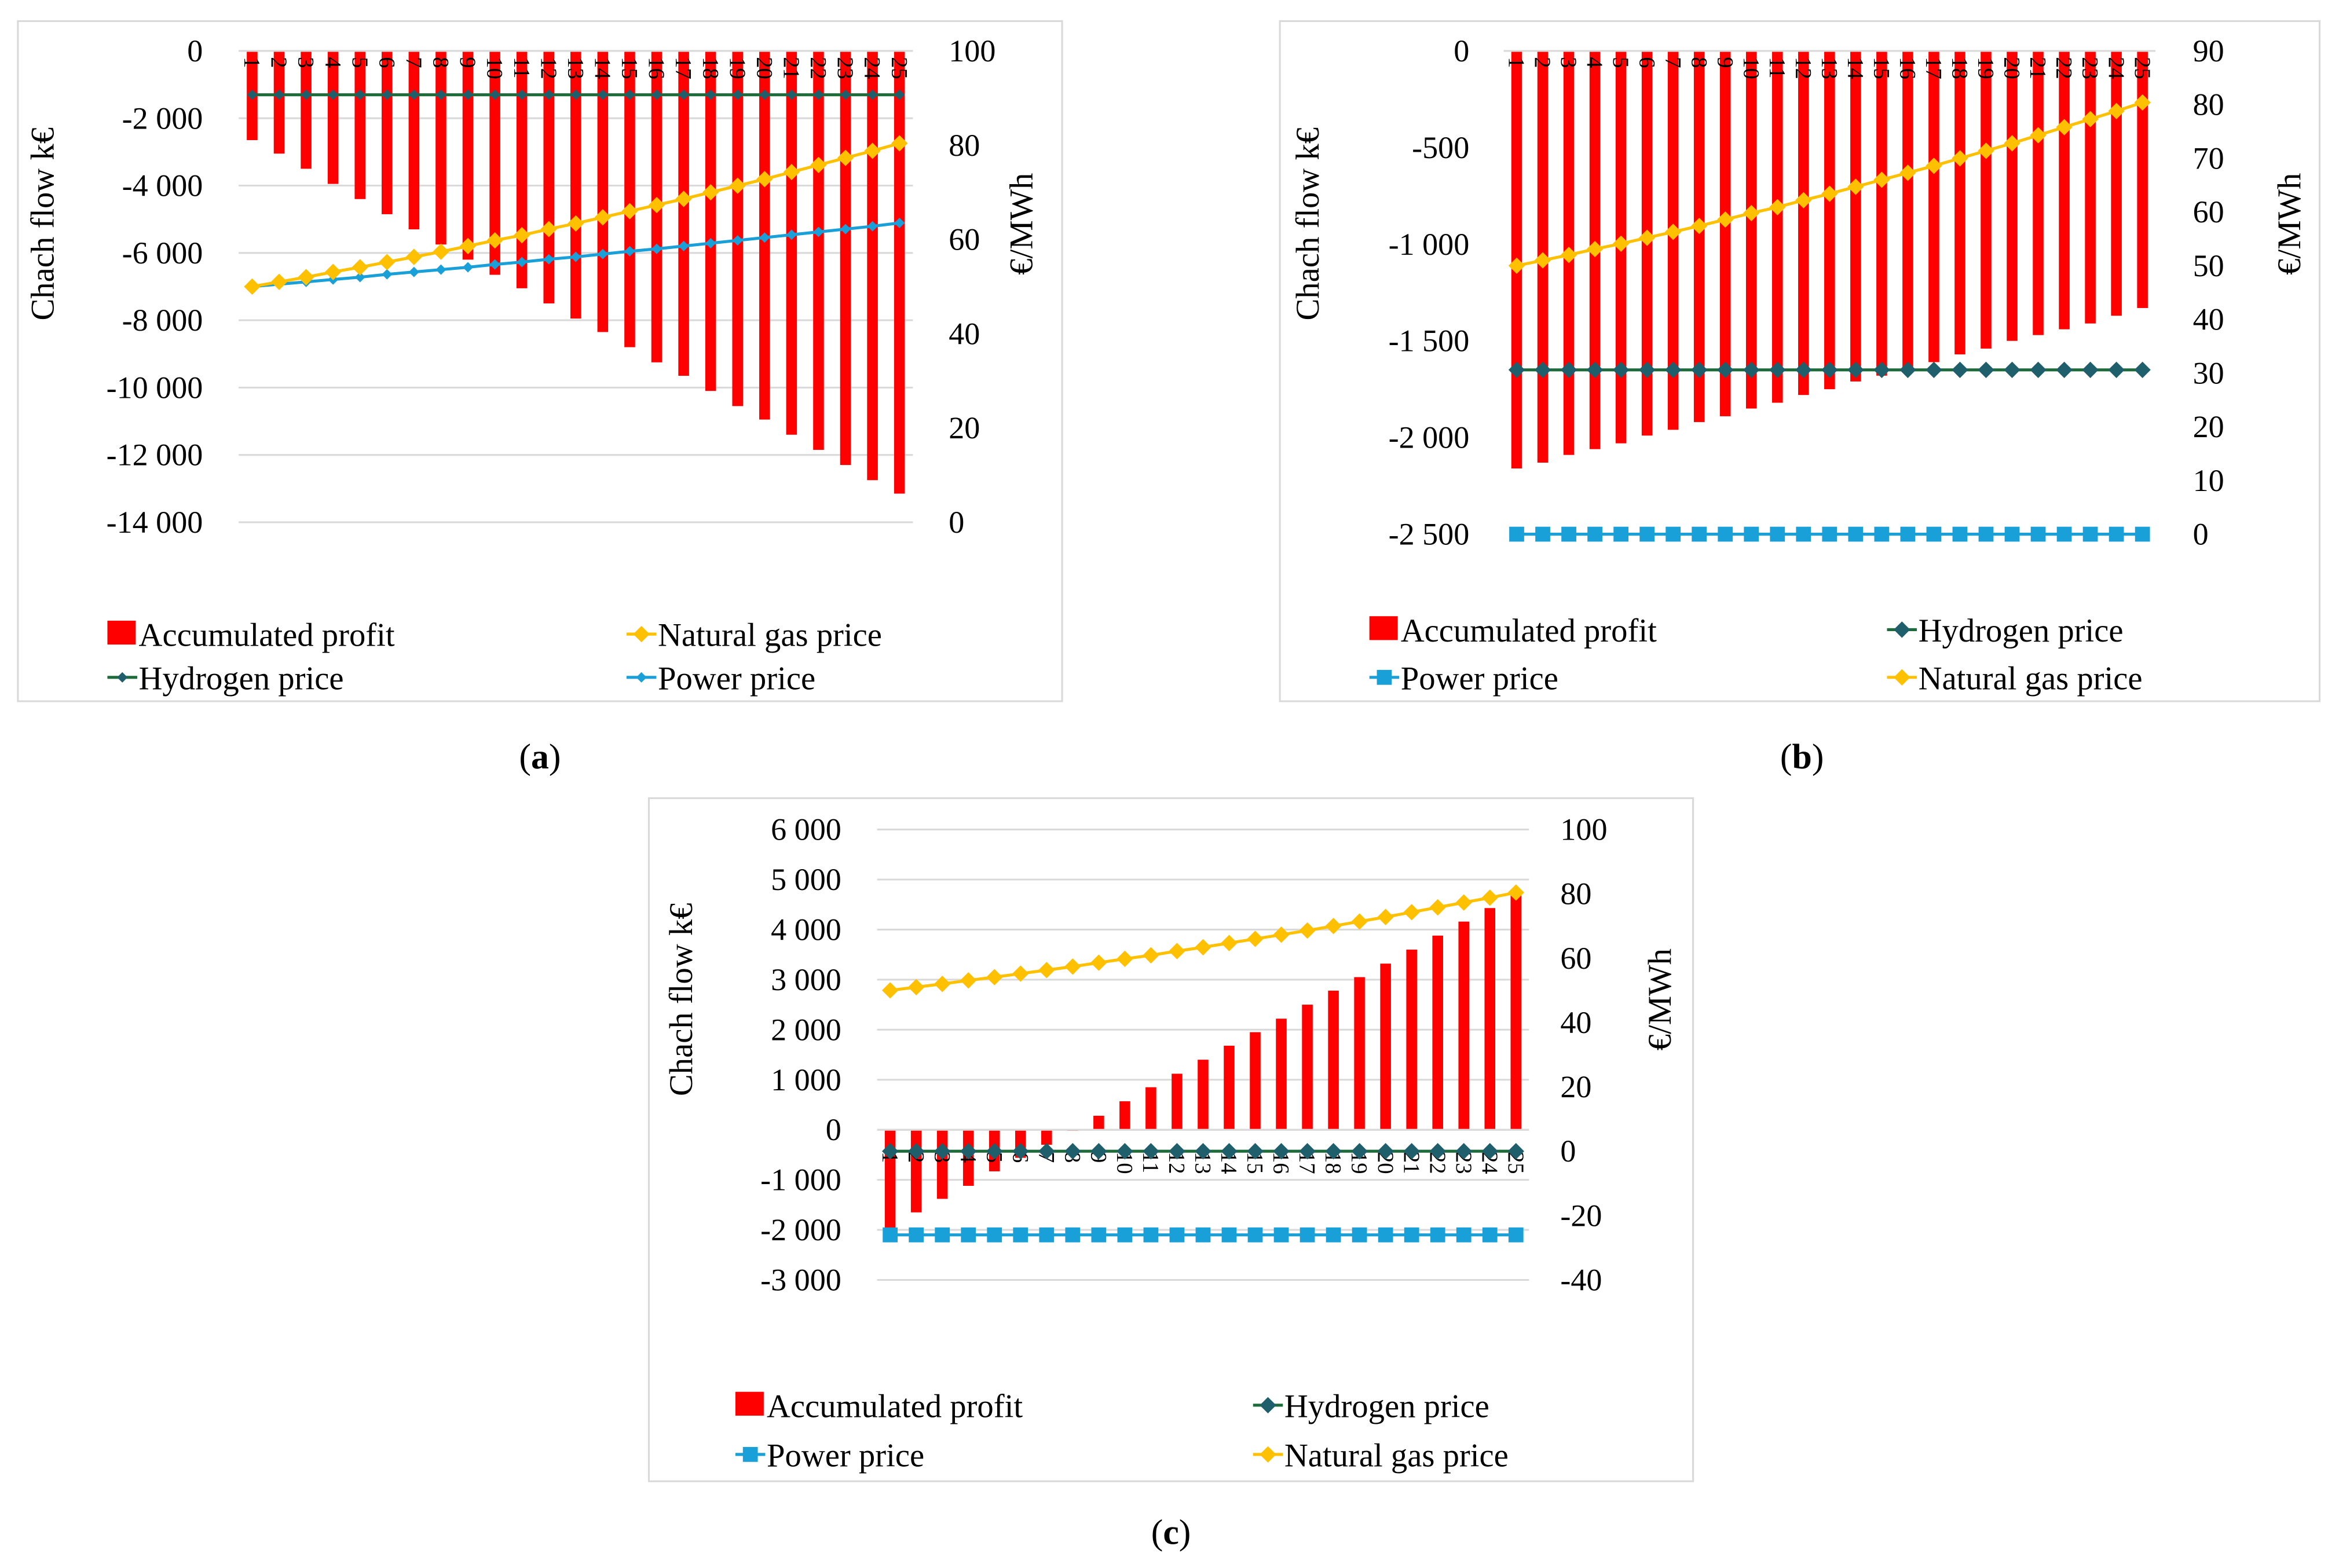 This screenshot has width=2339, height=1568. What do you see at coordinates (521, 67) in the screenshot?
I see `category-label: 11` at bounding box center [521, 67].